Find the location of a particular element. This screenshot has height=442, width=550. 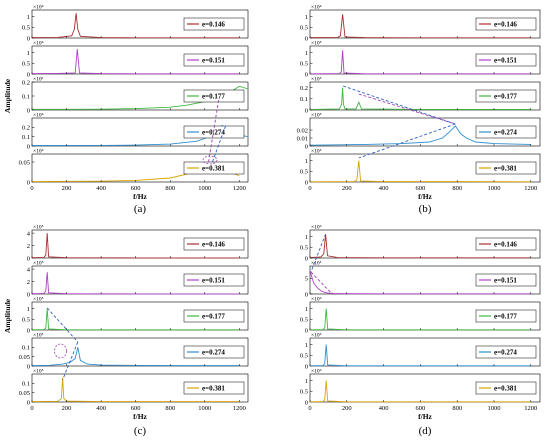

axes-box is located at coordinates (140, 132).